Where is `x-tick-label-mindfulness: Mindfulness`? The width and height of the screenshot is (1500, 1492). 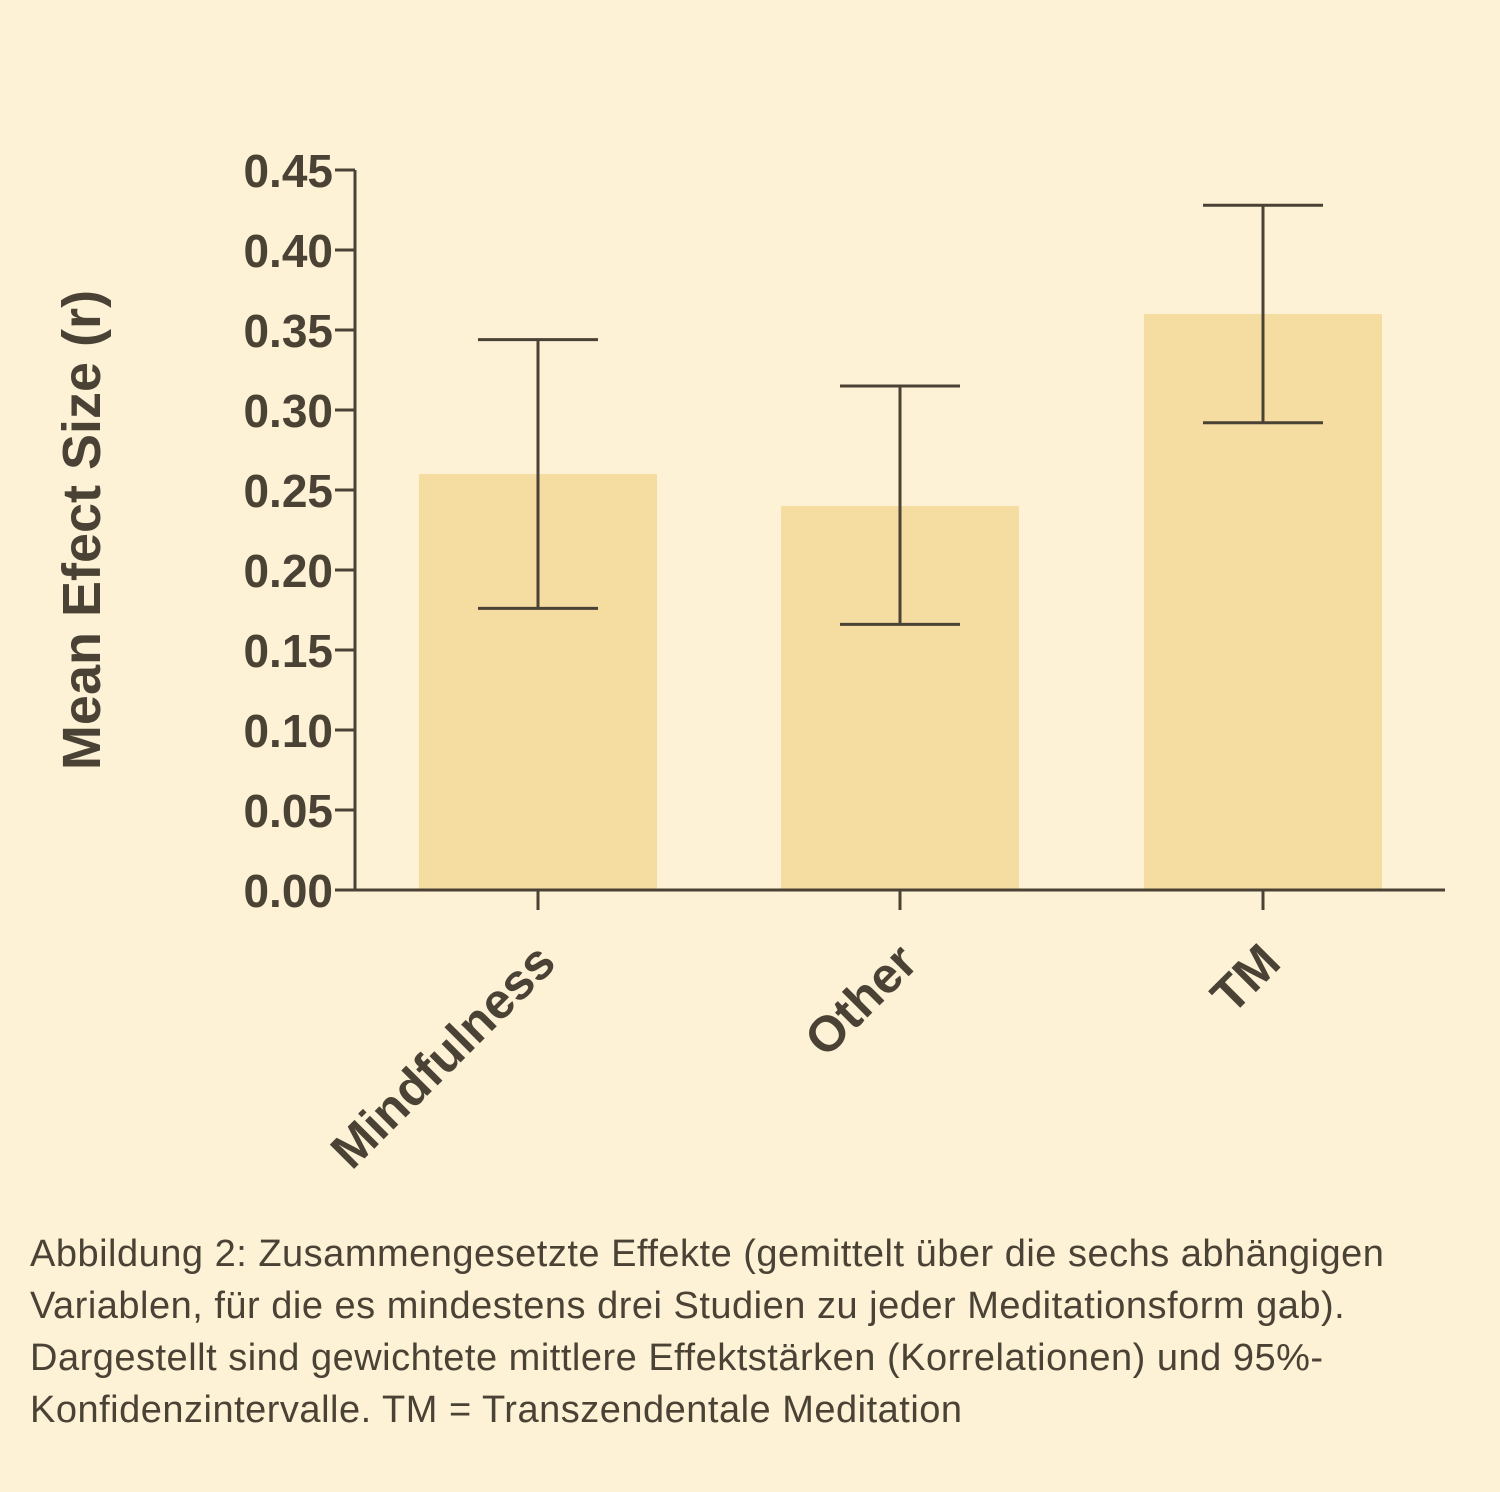
x-tick-label-mindfulness: Mindfulness is located at coordinates (443, 1056).